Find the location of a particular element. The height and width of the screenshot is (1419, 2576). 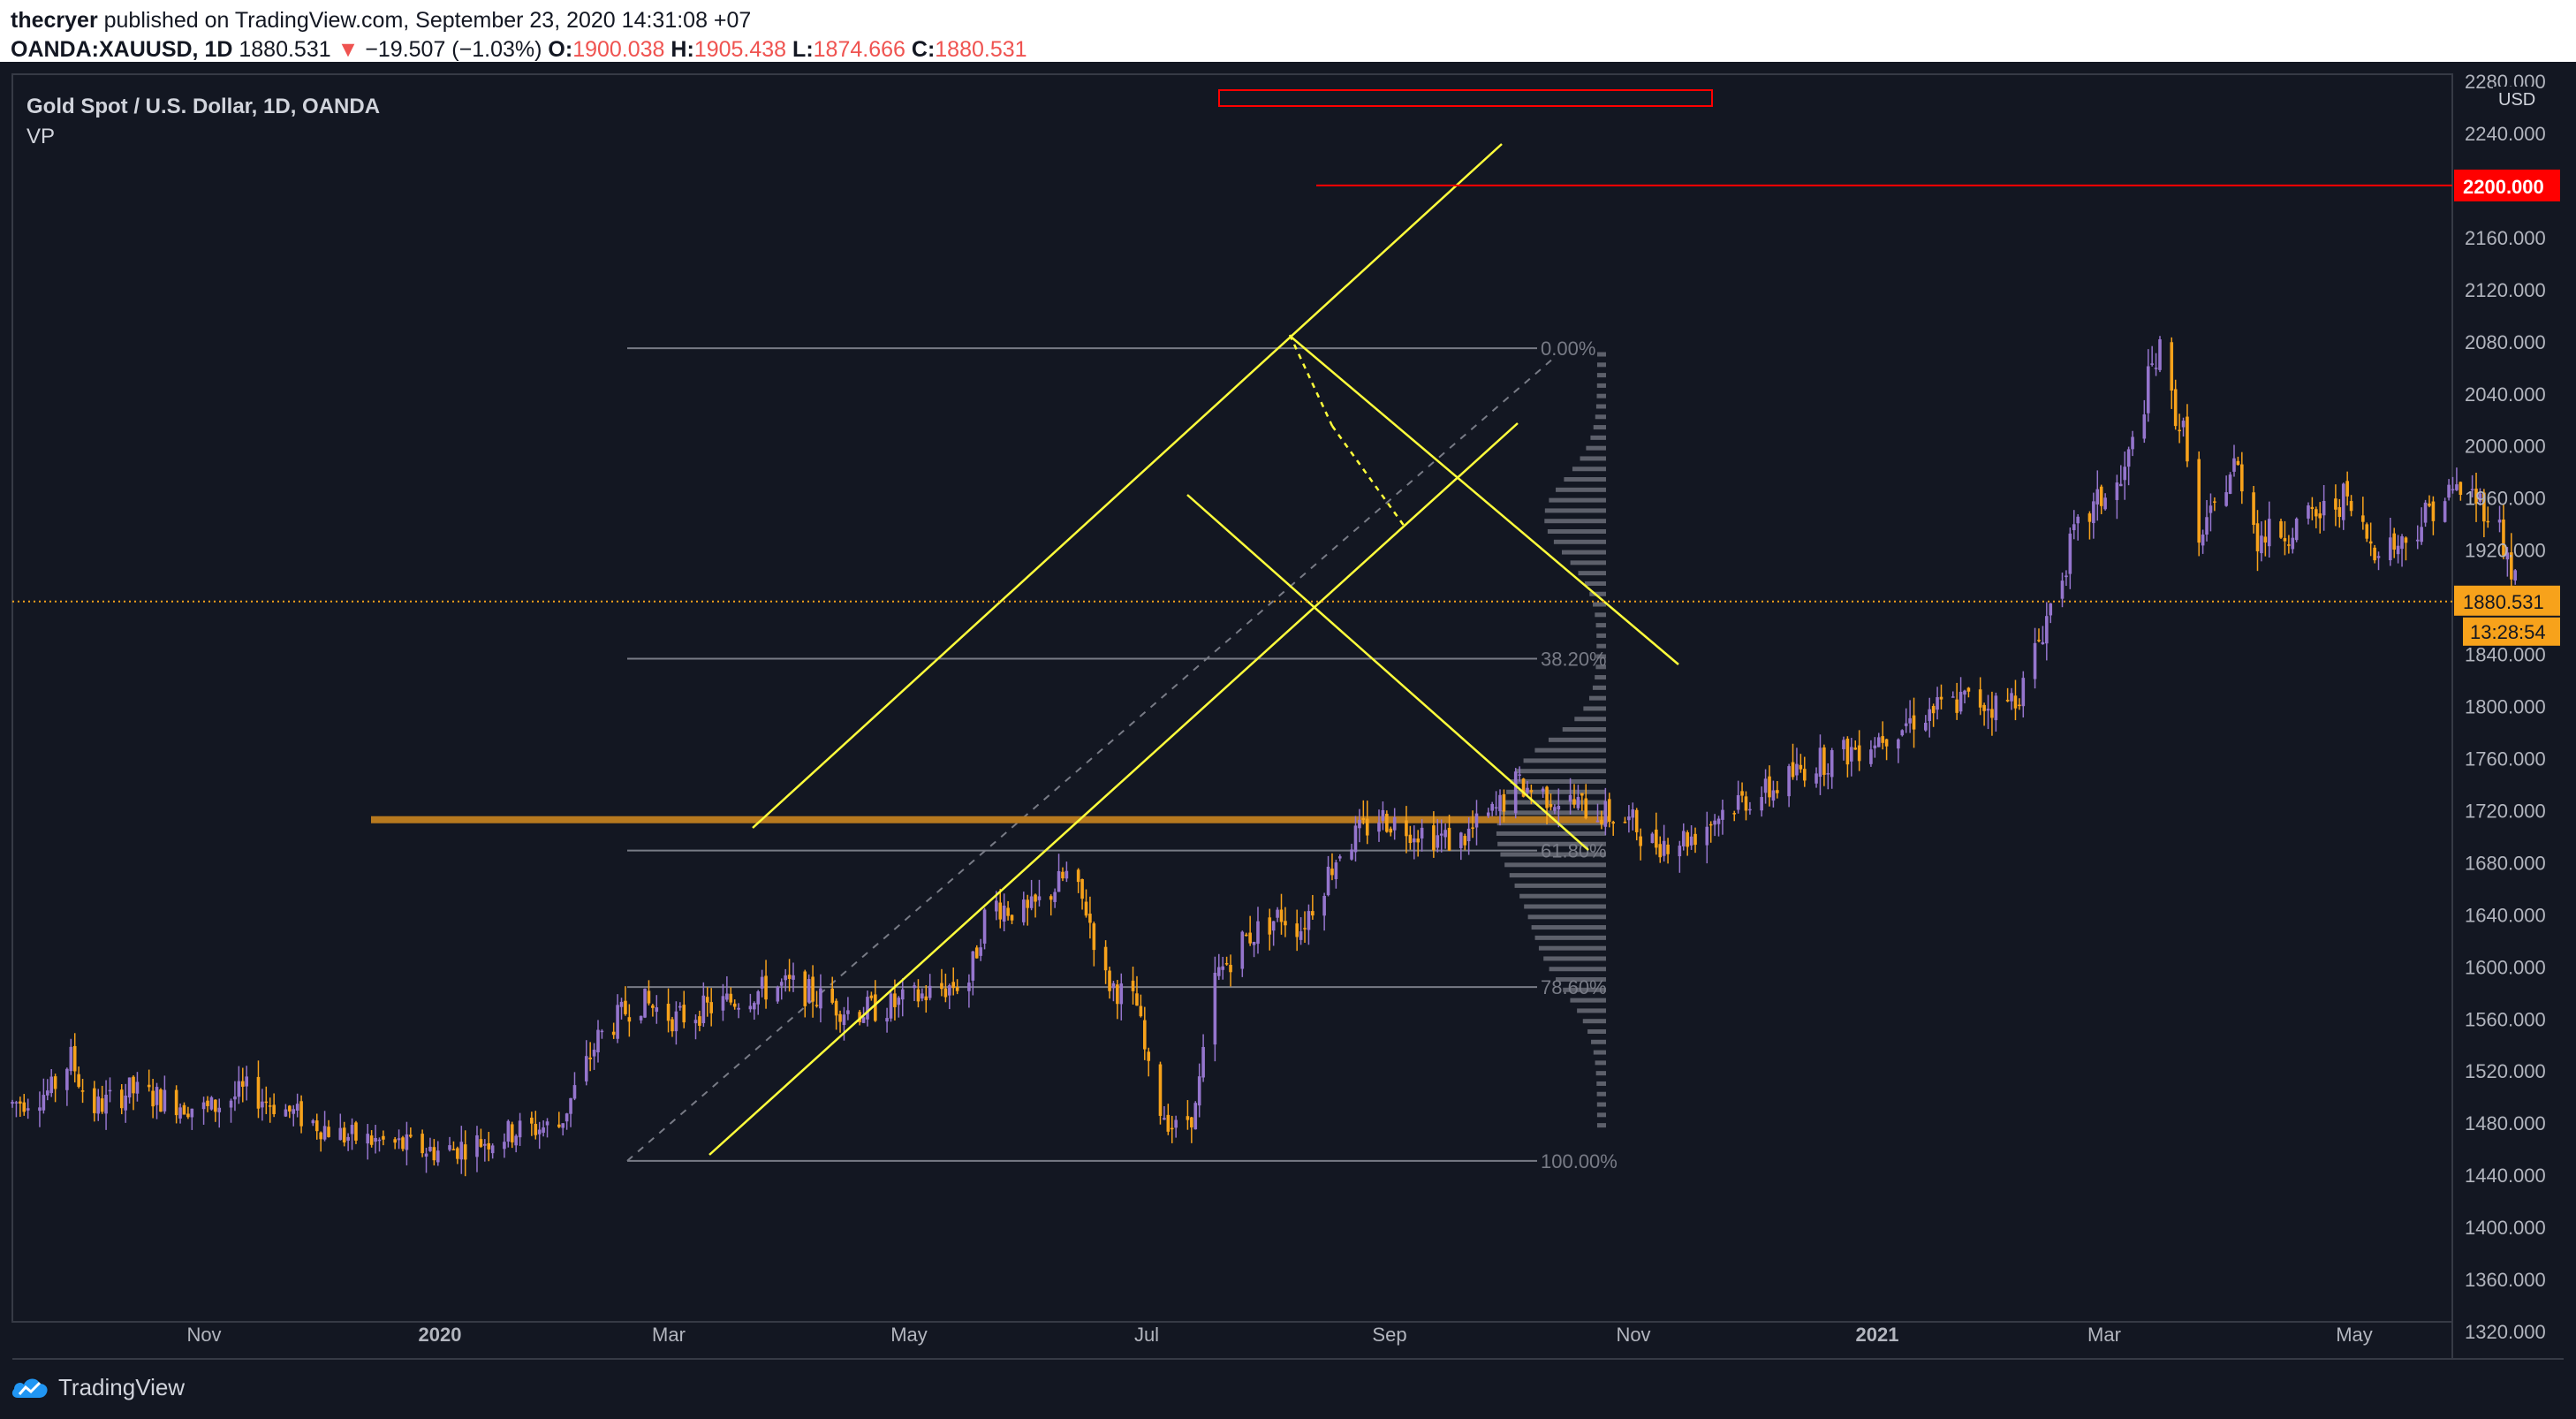

time-axis: Nov 2020 Mar May Jul Sep Nov 2021 Mar May is located at coordinates (1279, 1335).